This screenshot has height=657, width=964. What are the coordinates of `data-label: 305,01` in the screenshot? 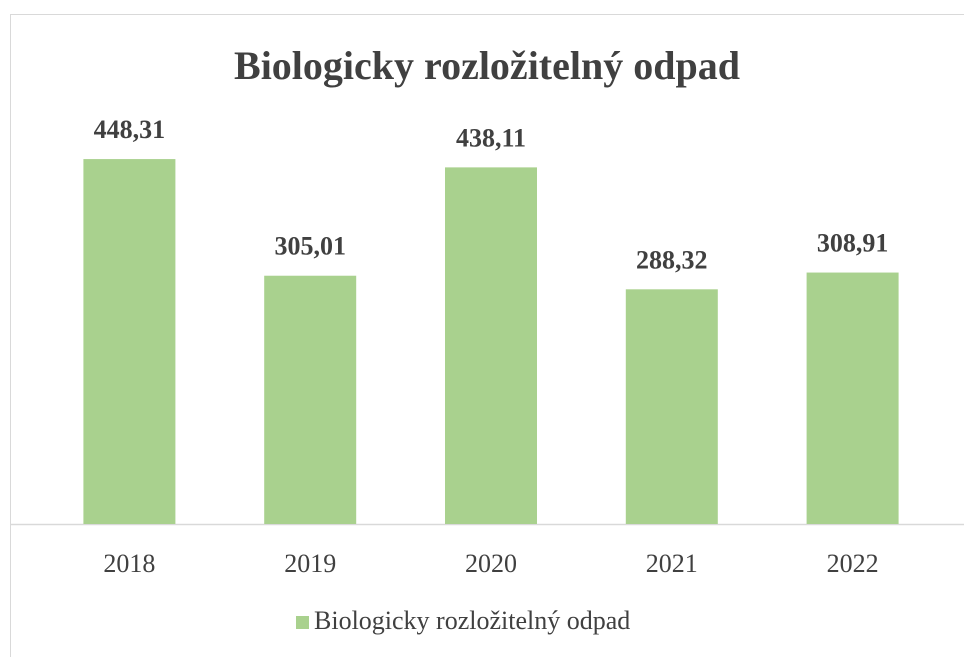 It's located at (310, 246).